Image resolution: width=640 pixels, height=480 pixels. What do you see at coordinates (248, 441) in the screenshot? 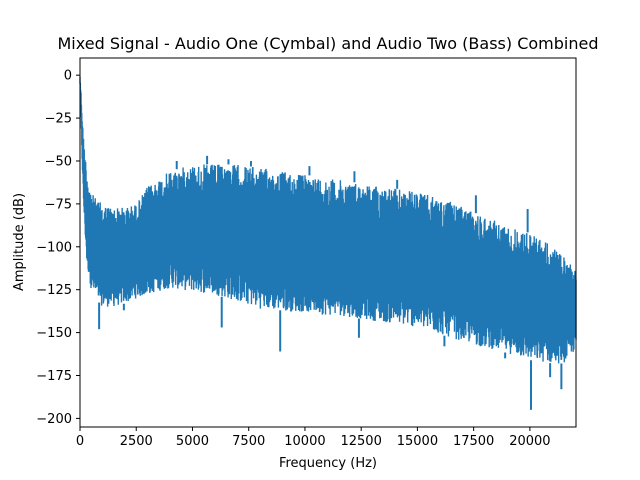
I see `x-tick-label: 7500` at bounding box center [248, 441].